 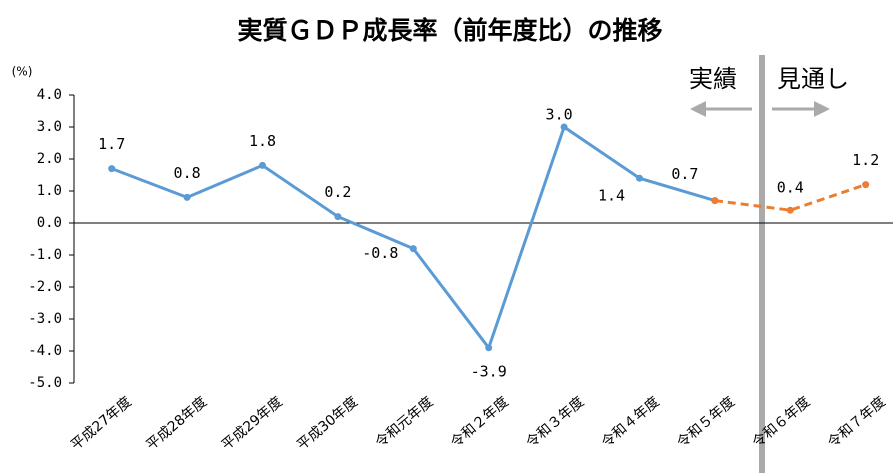 What do you see at coordinates (252, 424) in the screenshot?
I see `x-tick-label: 平成29年度` at bounding box center [252, 424].